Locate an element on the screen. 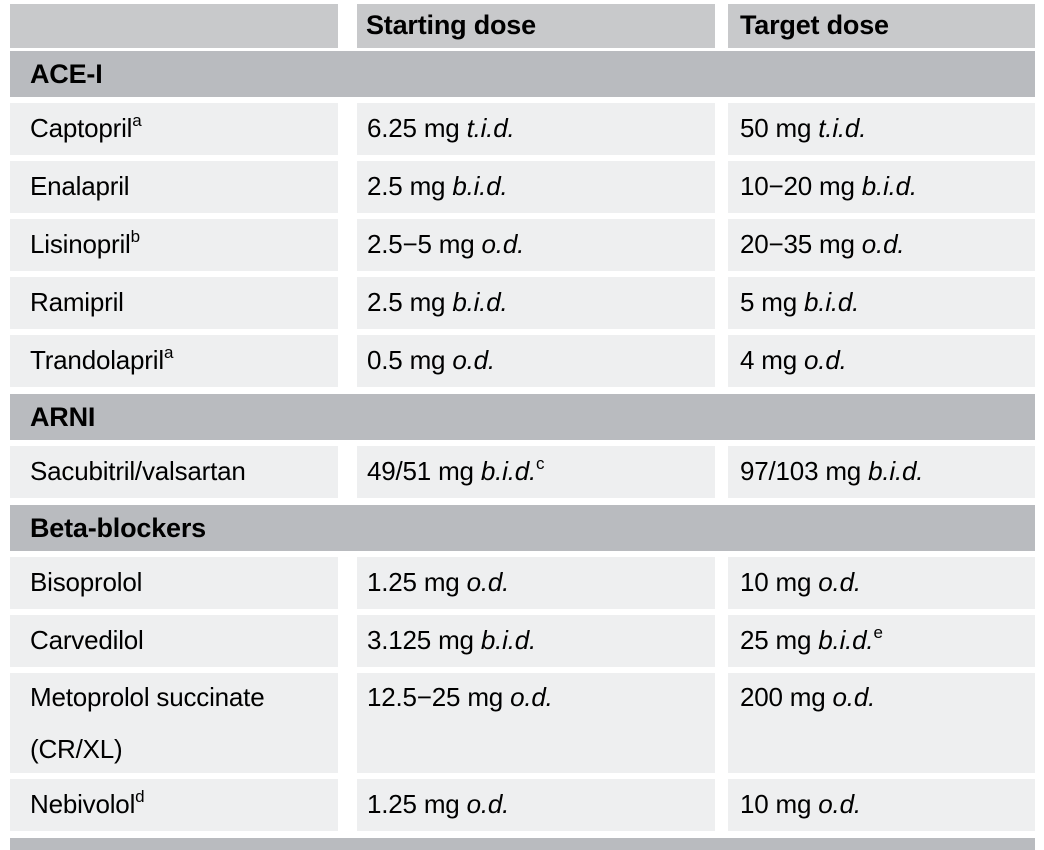 The height and width of the screenshot is (850, 1044). starting-dose-value: 49/51 mg is located at coordinates (420, 471).